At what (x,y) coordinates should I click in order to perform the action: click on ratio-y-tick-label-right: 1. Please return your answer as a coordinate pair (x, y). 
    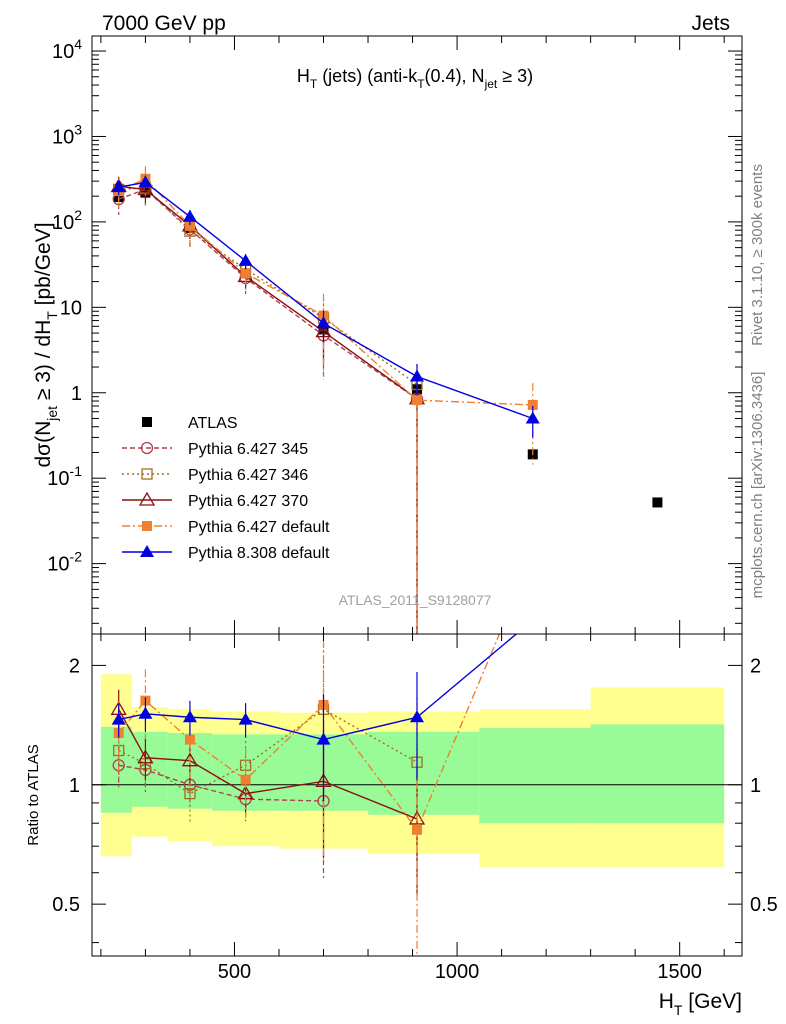
    Looking at the image, I should click on (755, 786).